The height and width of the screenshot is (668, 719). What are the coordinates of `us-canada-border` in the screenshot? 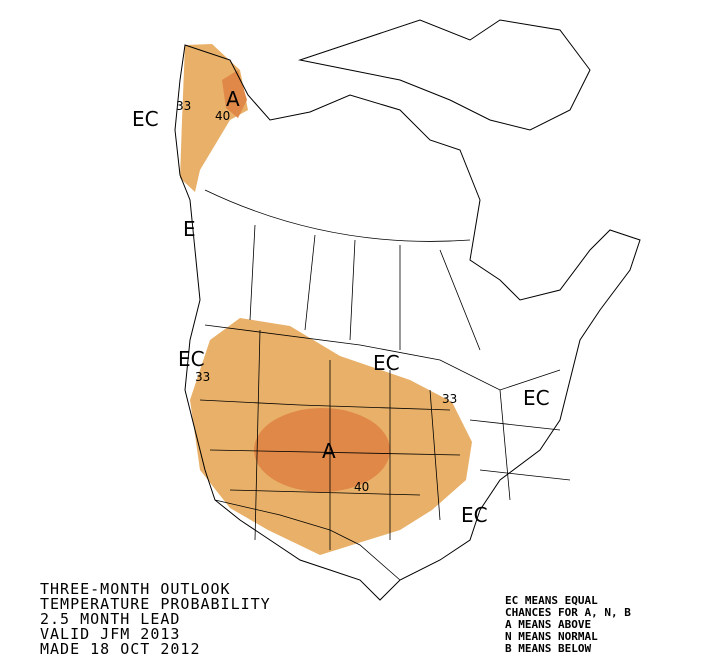 It's located at (382, 357).